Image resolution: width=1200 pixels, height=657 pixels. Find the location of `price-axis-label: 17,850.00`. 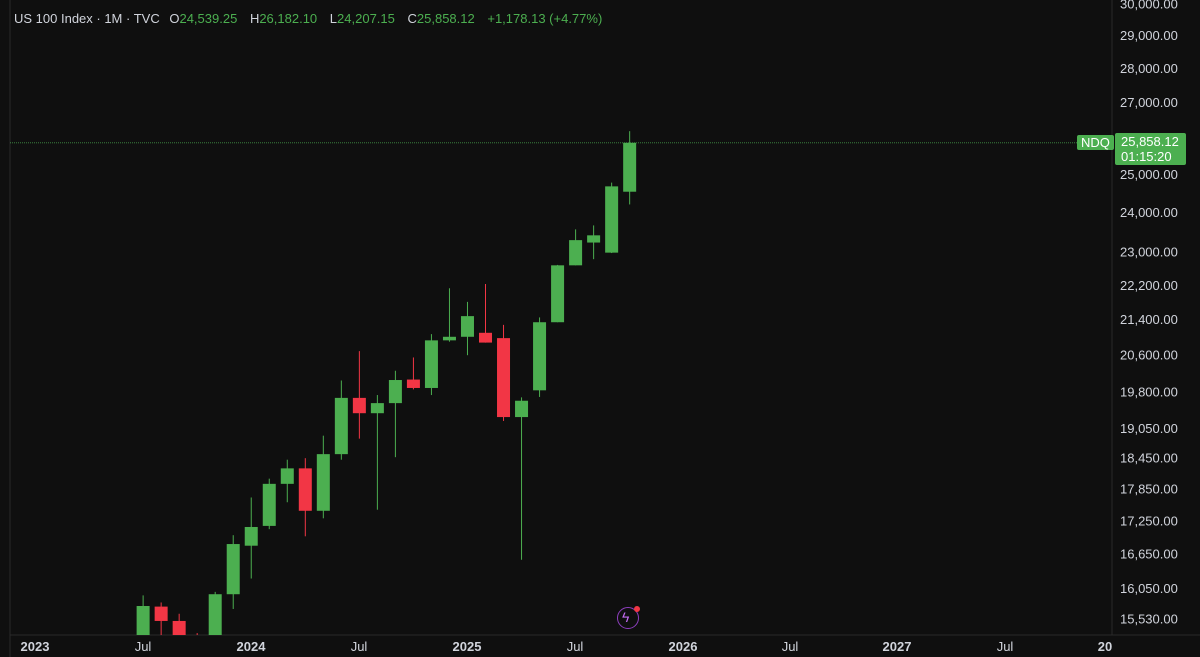

price-axis-label: 17,850.00 is located at coordinates (1149, 489).